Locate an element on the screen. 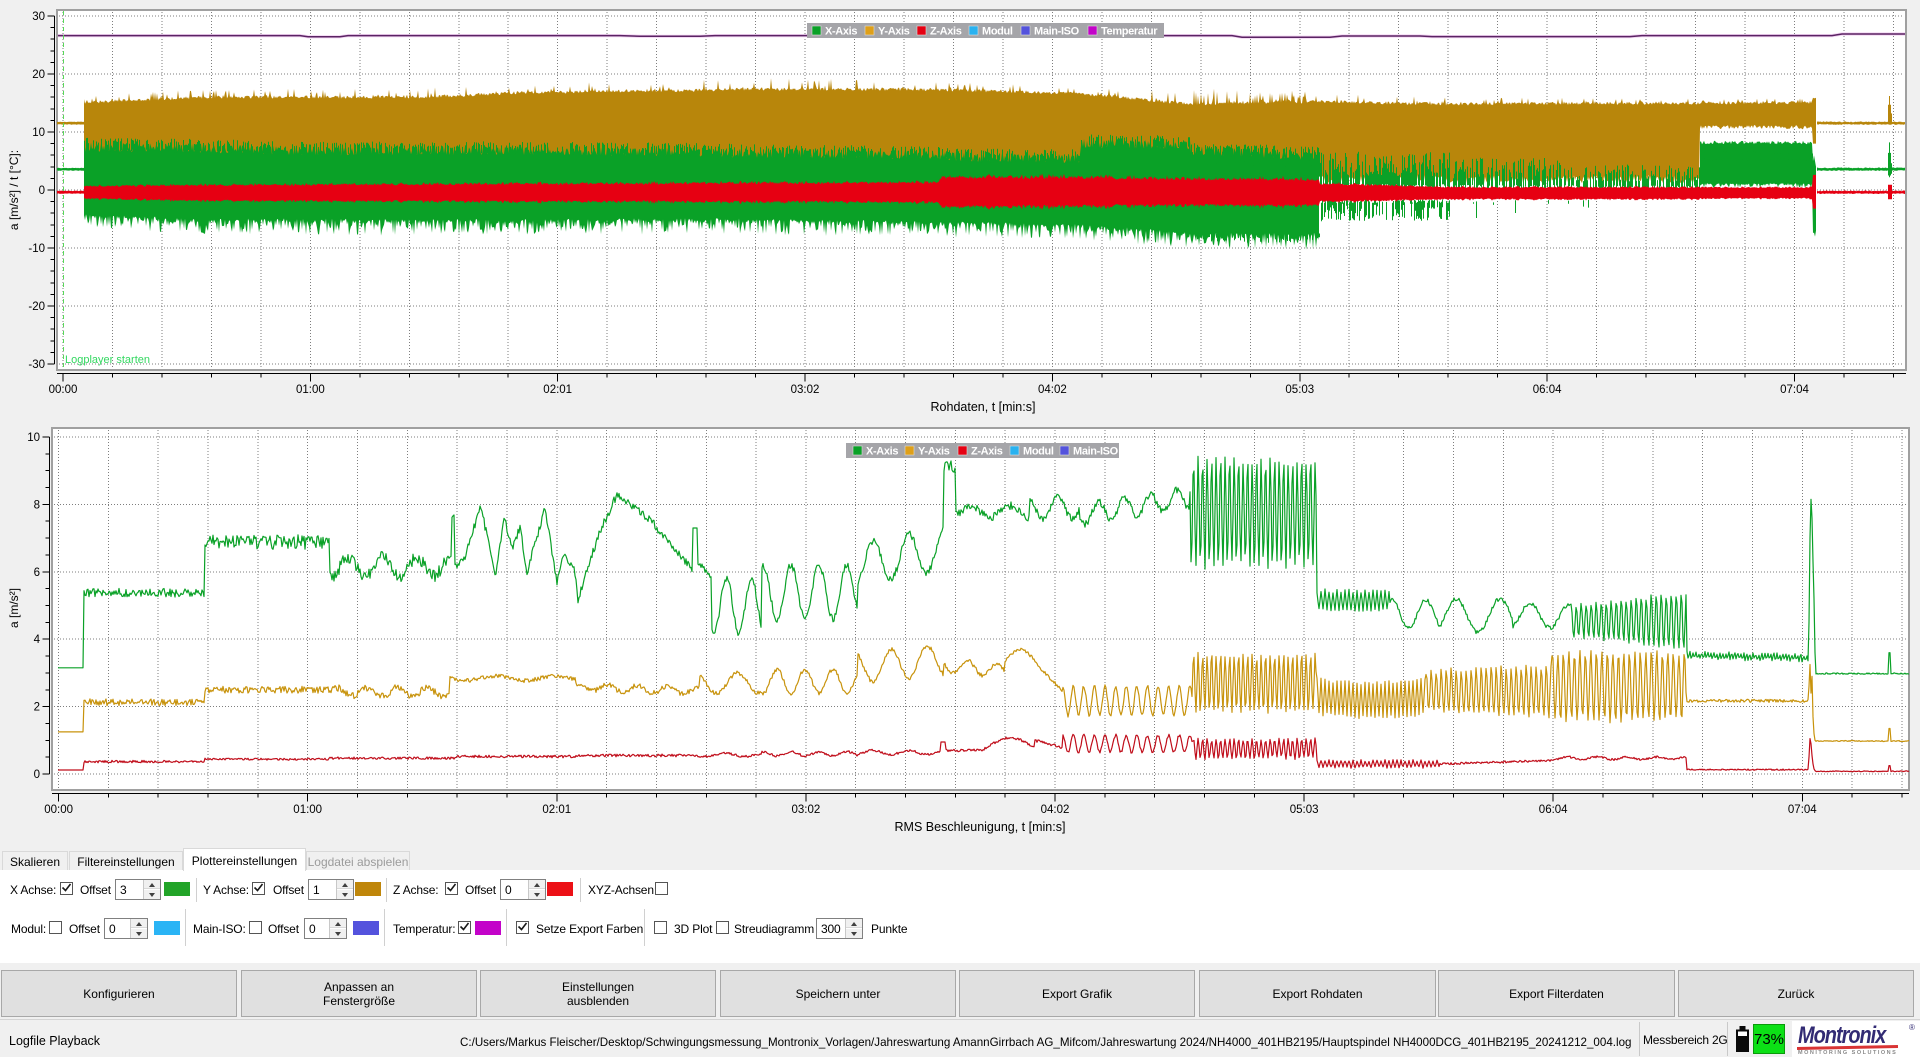 This screenshot has height=1057, width=1920. svg-text: RMS Beschleunigung, t [min:s] is located at coordinates (980, 827).